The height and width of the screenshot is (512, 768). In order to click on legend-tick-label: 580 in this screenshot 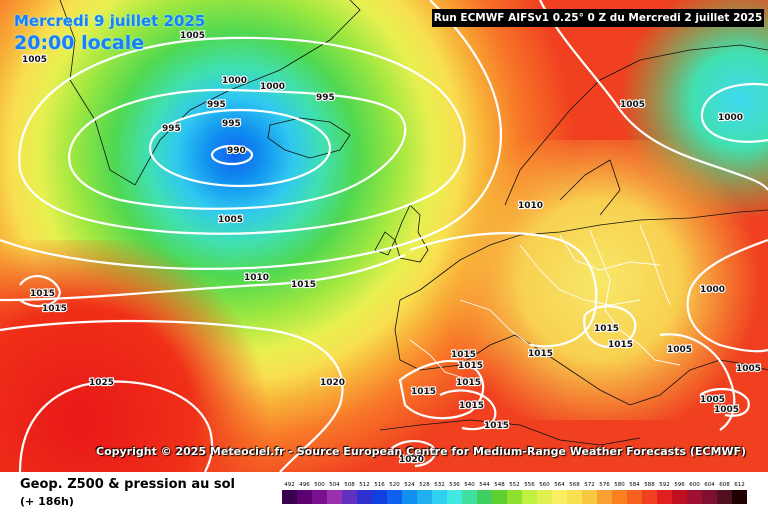, I will do `click(619, 485)`.